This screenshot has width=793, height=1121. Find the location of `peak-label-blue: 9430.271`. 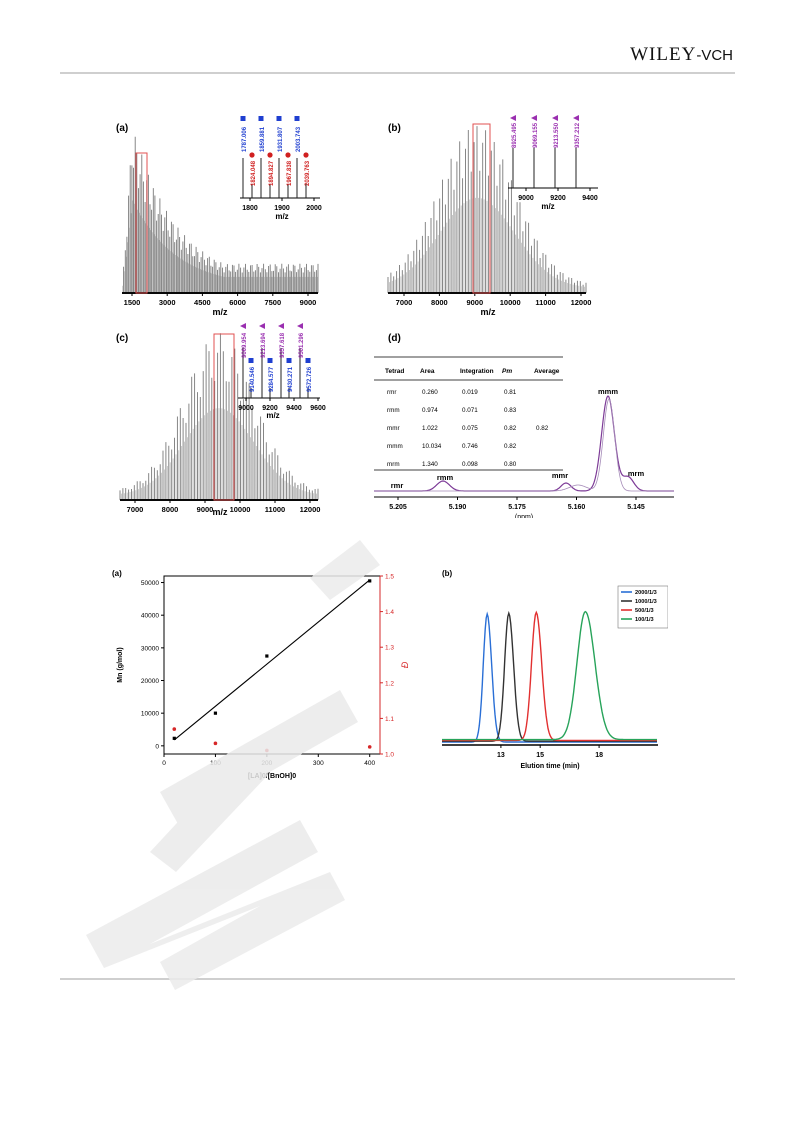

peak-label-blue: 9430.271 is located at coordinates (291, 379).